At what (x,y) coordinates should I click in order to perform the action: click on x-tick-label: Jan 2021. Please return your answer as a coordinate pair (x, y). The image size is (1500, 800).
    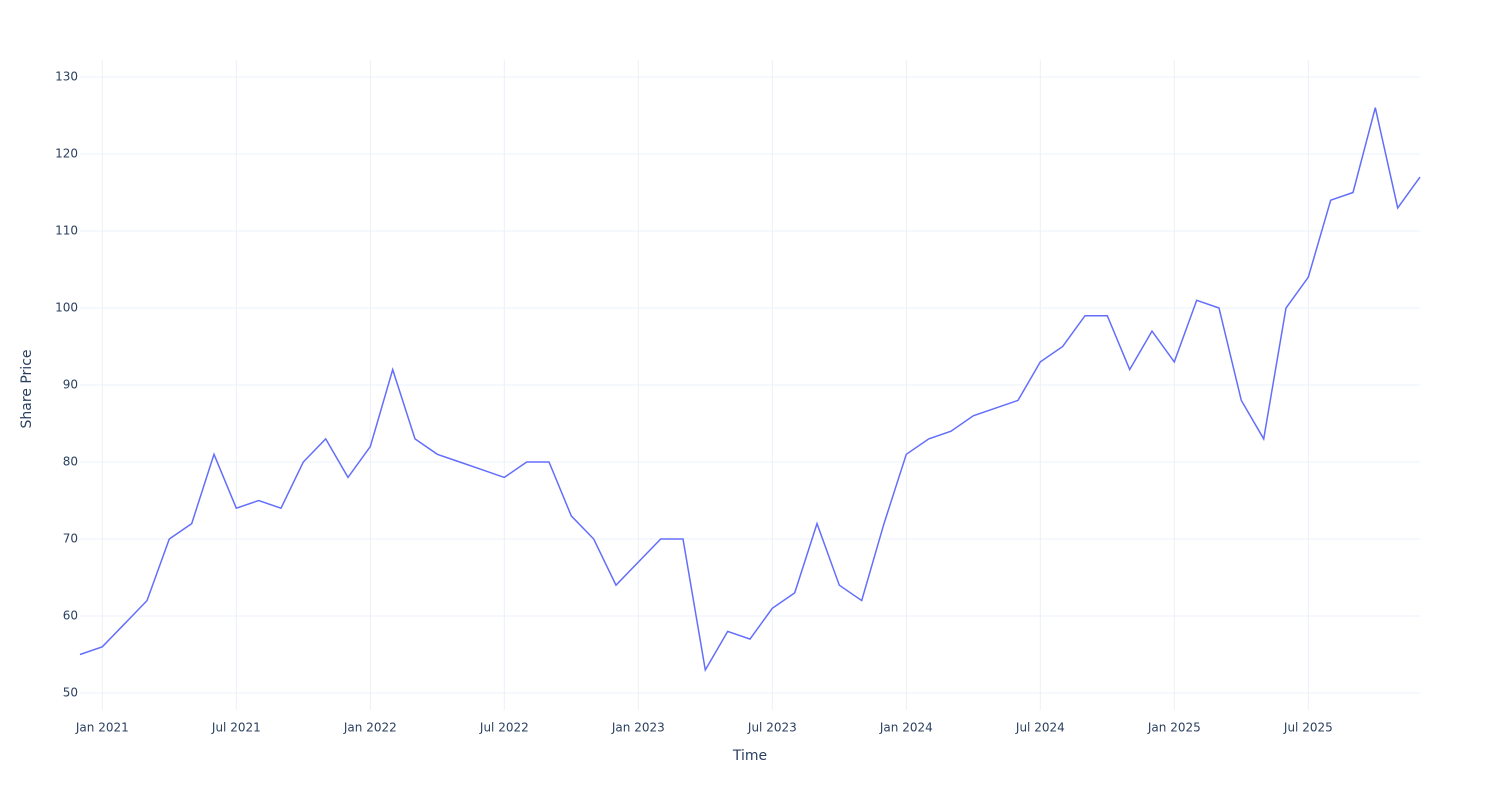
    Looking at the image, I should click on (102, 728).